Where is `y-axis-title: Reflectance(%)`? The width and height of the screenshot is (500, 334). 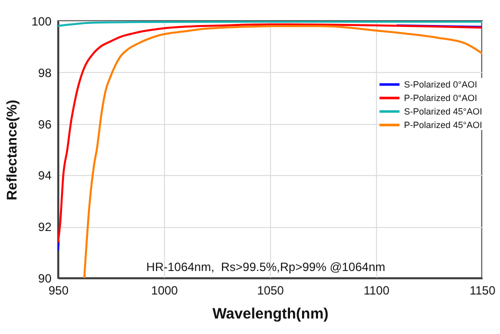 y-axis-title: Reflectance(%) is located at coordinates (11, 150).